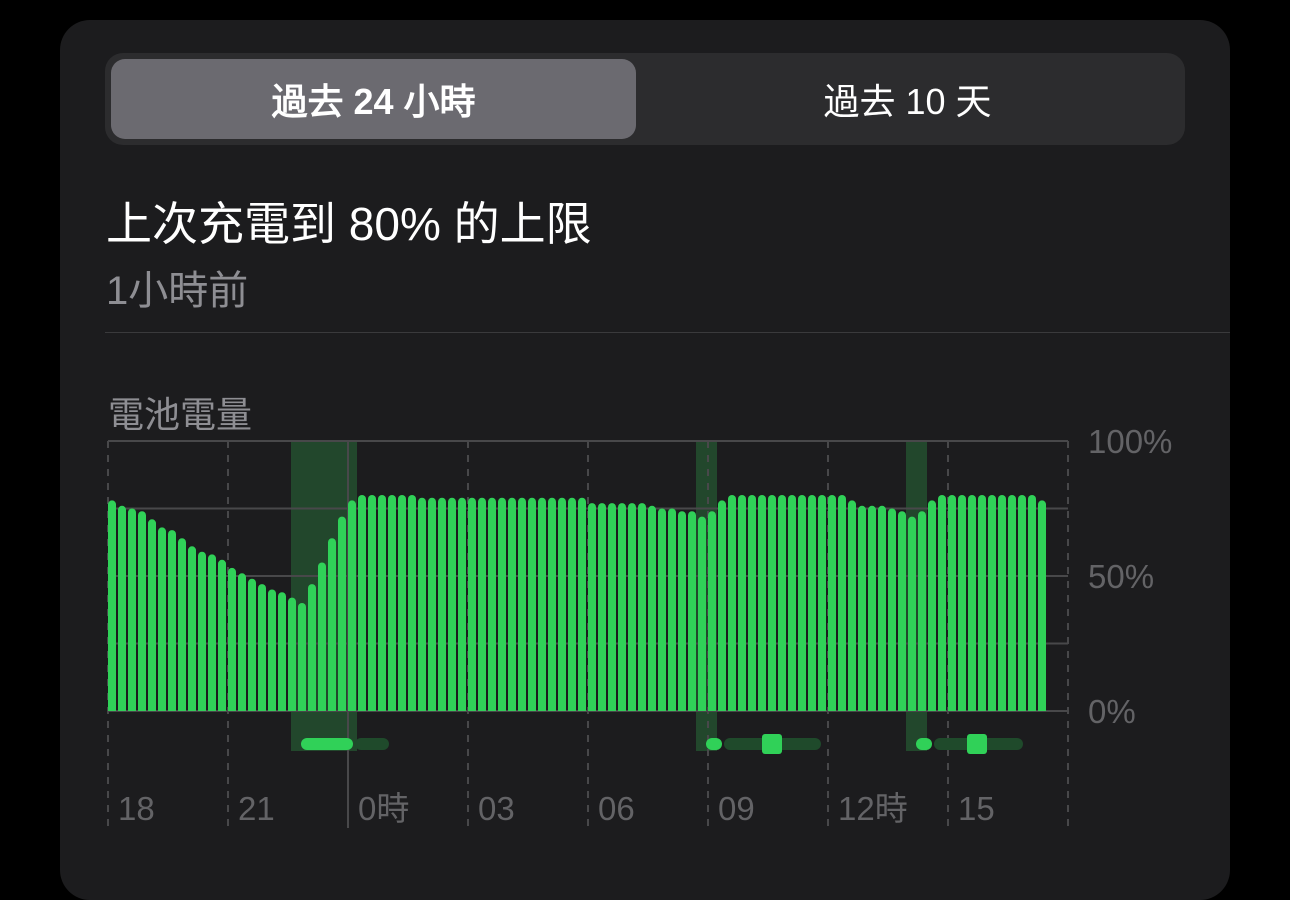 This screenshot has height=900, width=1290. I want to click on x-axis-label: 18, so click(136, 808).